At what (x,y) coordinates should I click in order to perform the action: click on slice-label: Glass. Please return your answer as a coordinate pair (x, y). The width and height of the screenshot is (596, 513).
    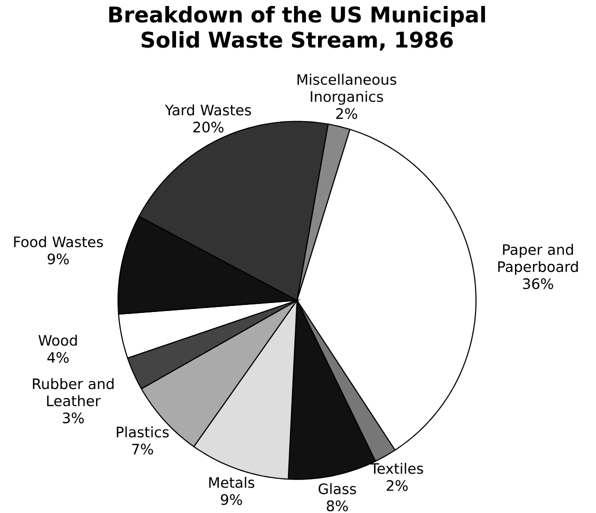
    Looking at the image, I should click on (337, 488).